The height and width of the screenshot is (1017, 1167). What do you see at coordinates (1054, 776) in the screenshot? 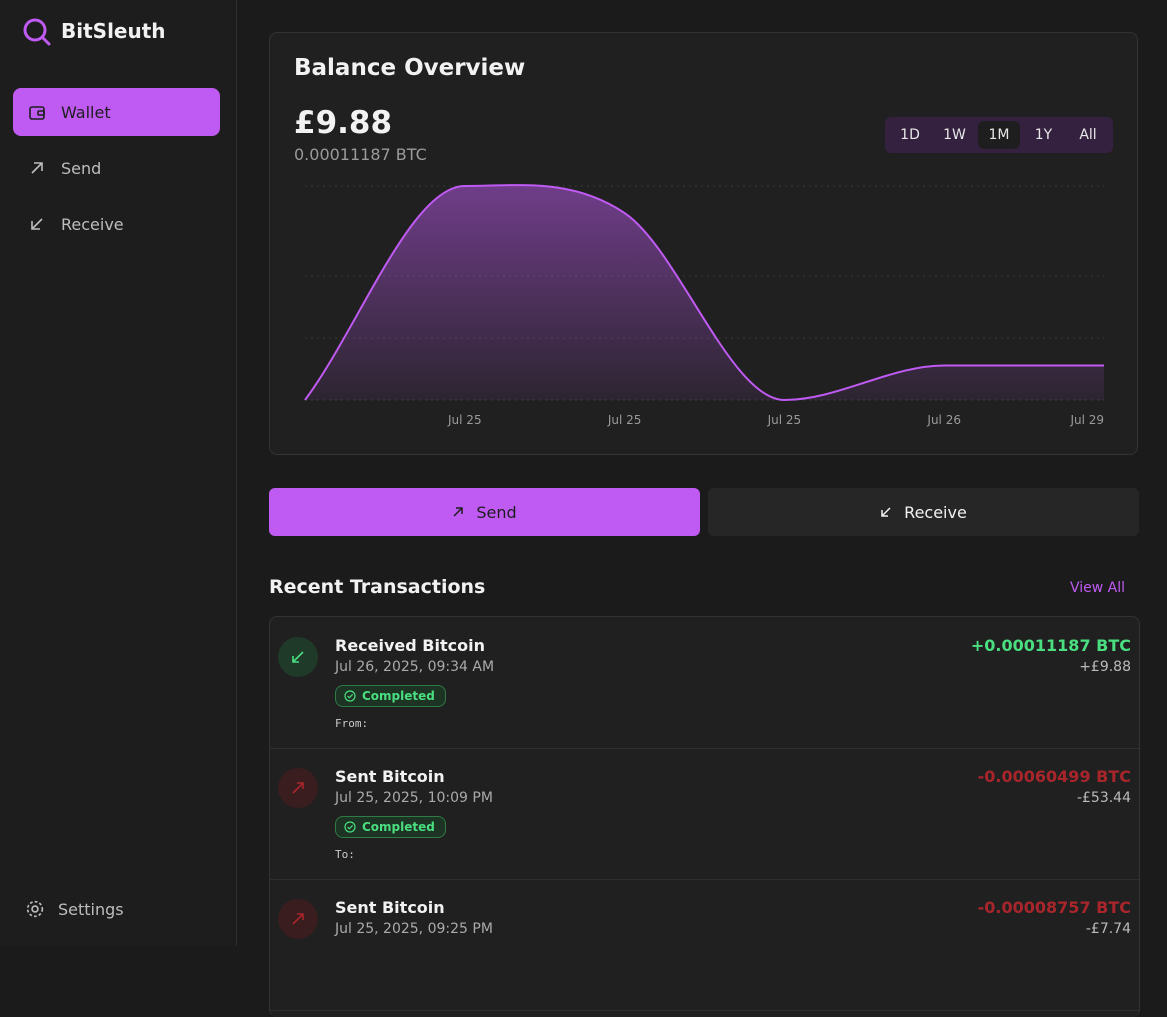
I see `amount-btc: -0.00060499 BTC` at bounding box center [1054, 776].